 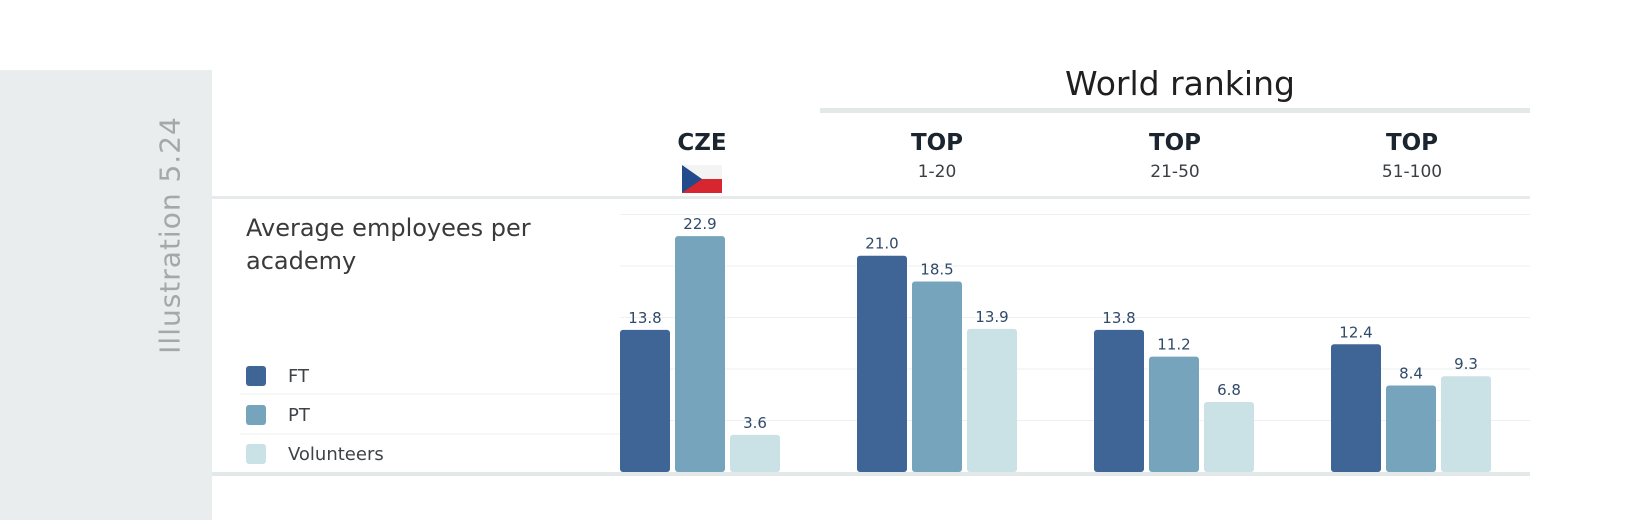 I want to click on data-label-volunteers-2: 6.8, so click(x=1229, y=390).